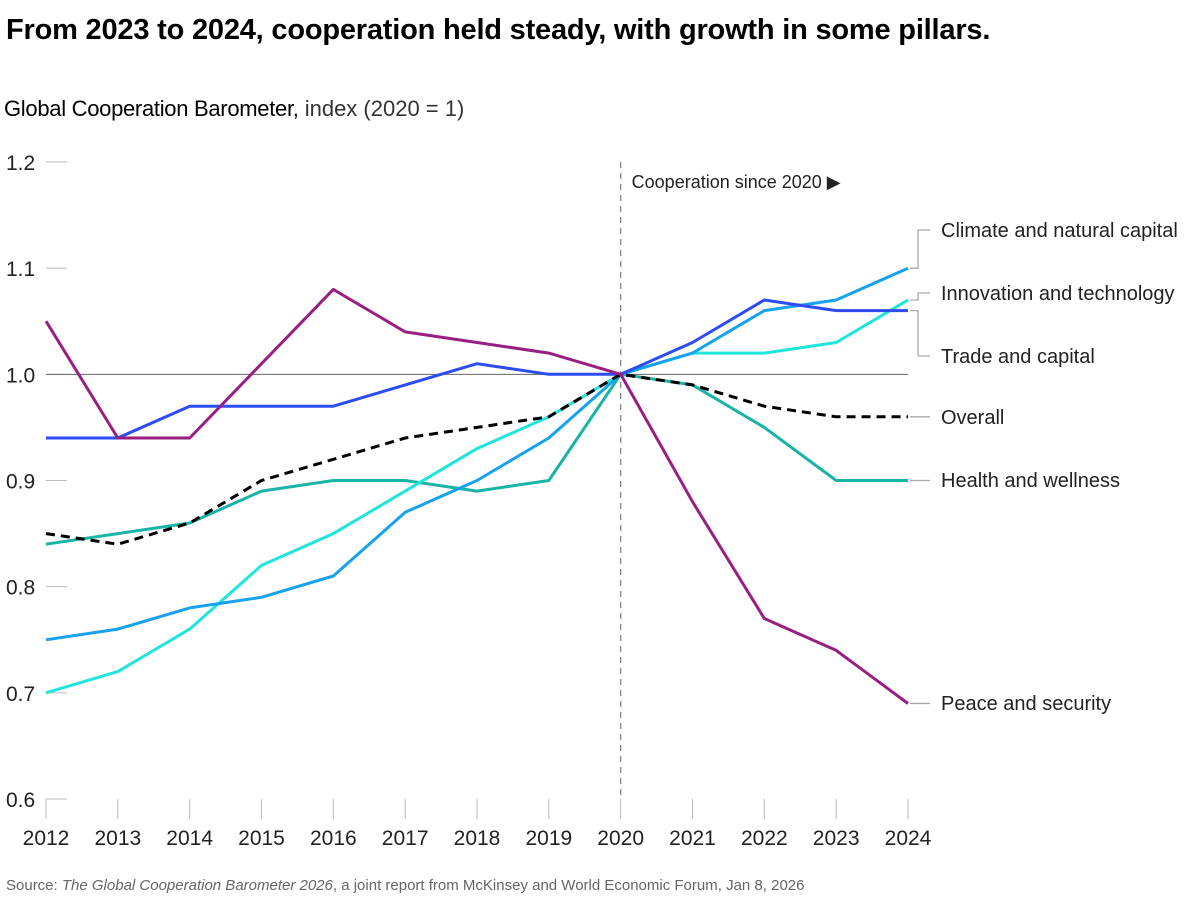 This screenshot has width=1200, height=914. What do you see at coordinates (20, 163) in the screenshot?
I see `y-tick-label: 1.2` at bounding box center [20, 163].